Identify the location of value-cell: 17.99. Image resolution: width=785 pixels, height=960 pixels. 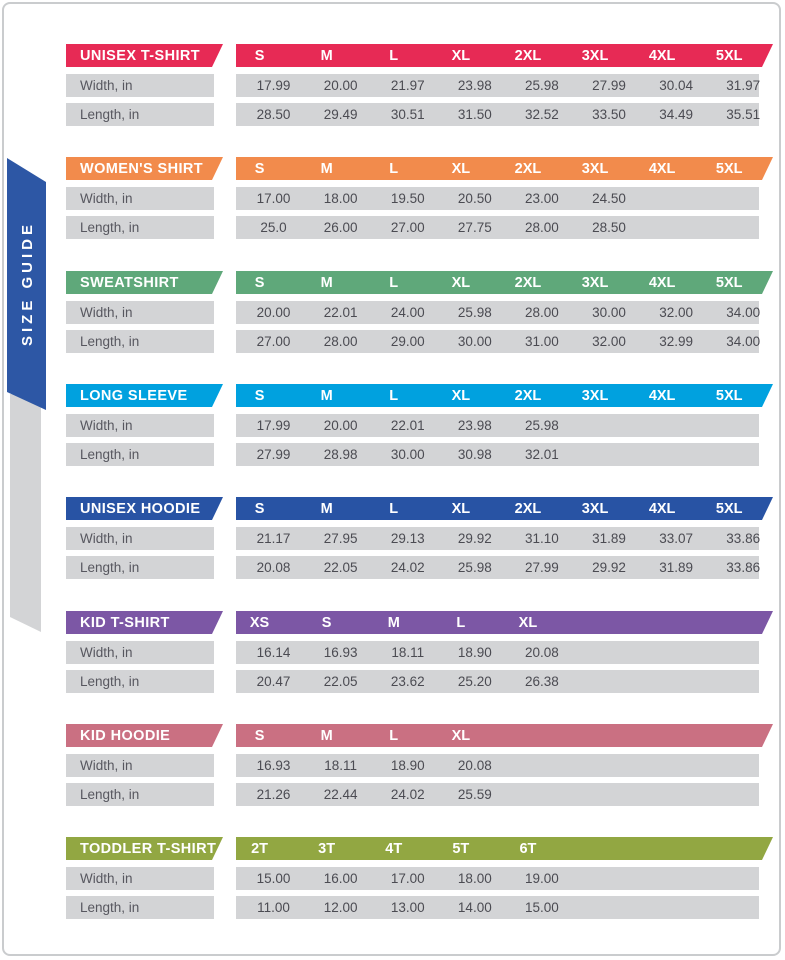
(273, 425).